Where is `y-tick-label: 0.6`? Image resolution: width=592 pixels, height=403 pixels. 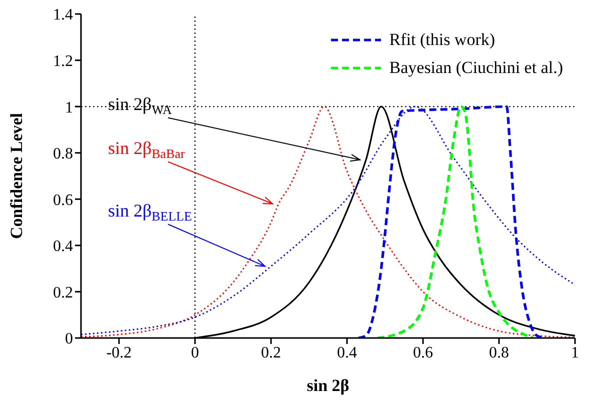
y-tick-label: 0.6 is located at coordinates (63, 200).